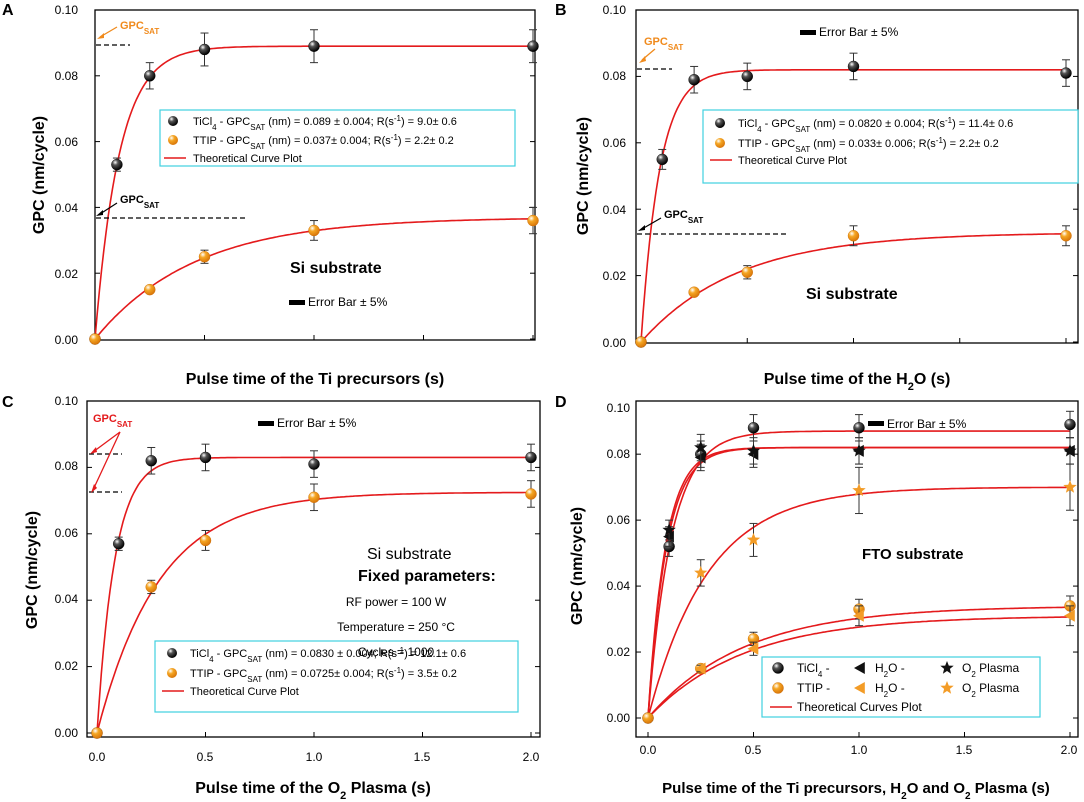  What do you see at coordinates (561, 10) in the screenshot?
I see `panel-b-label: B` at bounding box center [561, 10].